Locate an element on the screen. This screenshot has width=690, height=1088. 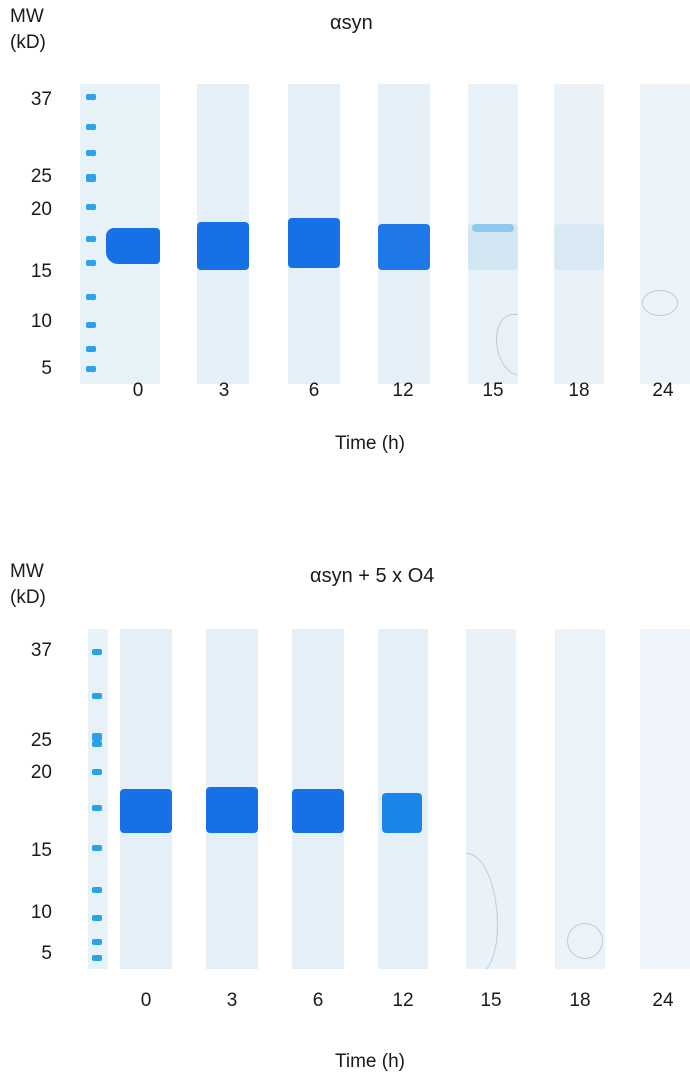
gel-lane-0h is located at coordinates (146, 799).